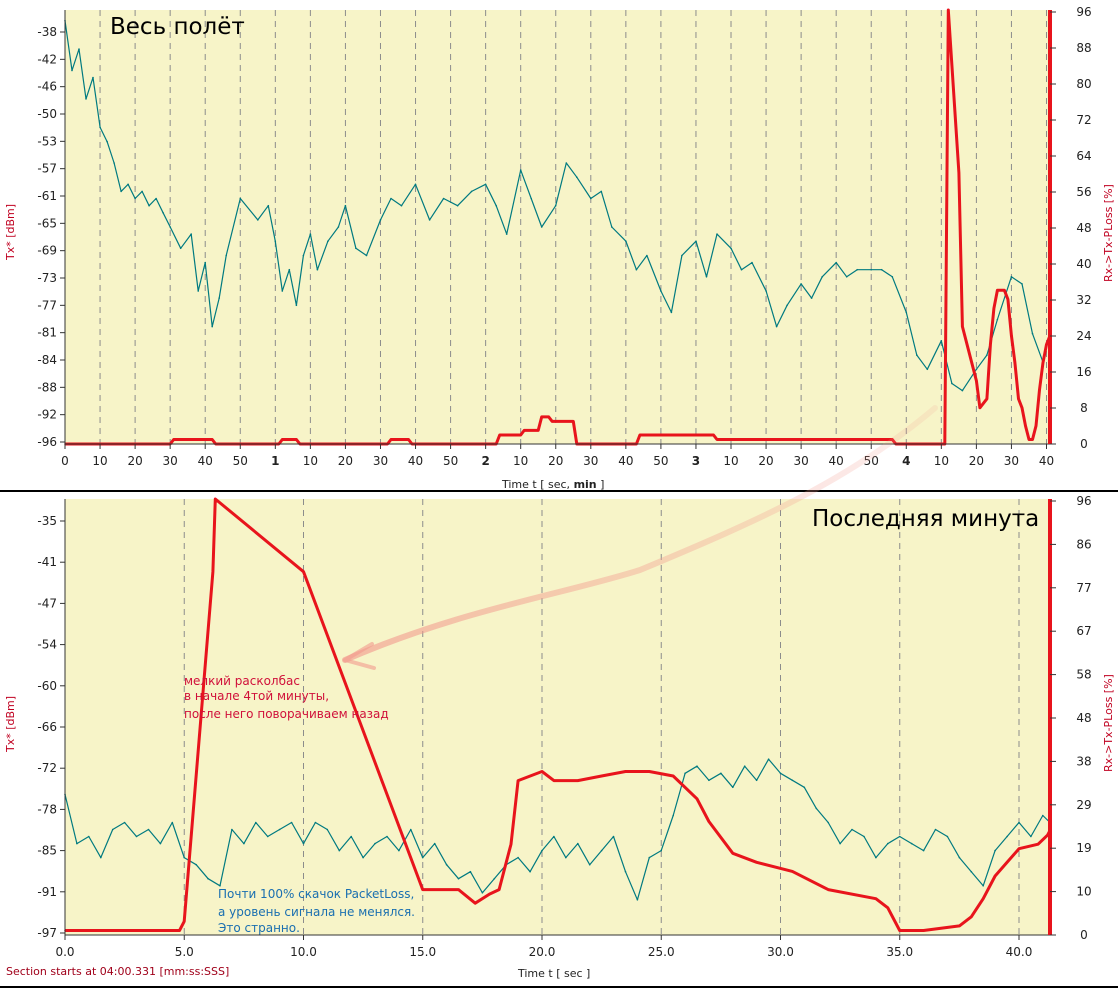 This screenshot has height=989, width=1118. Describe the element at coordinates (65, 461) in the screenshot. I see `x-tick-label: 0` at that location.